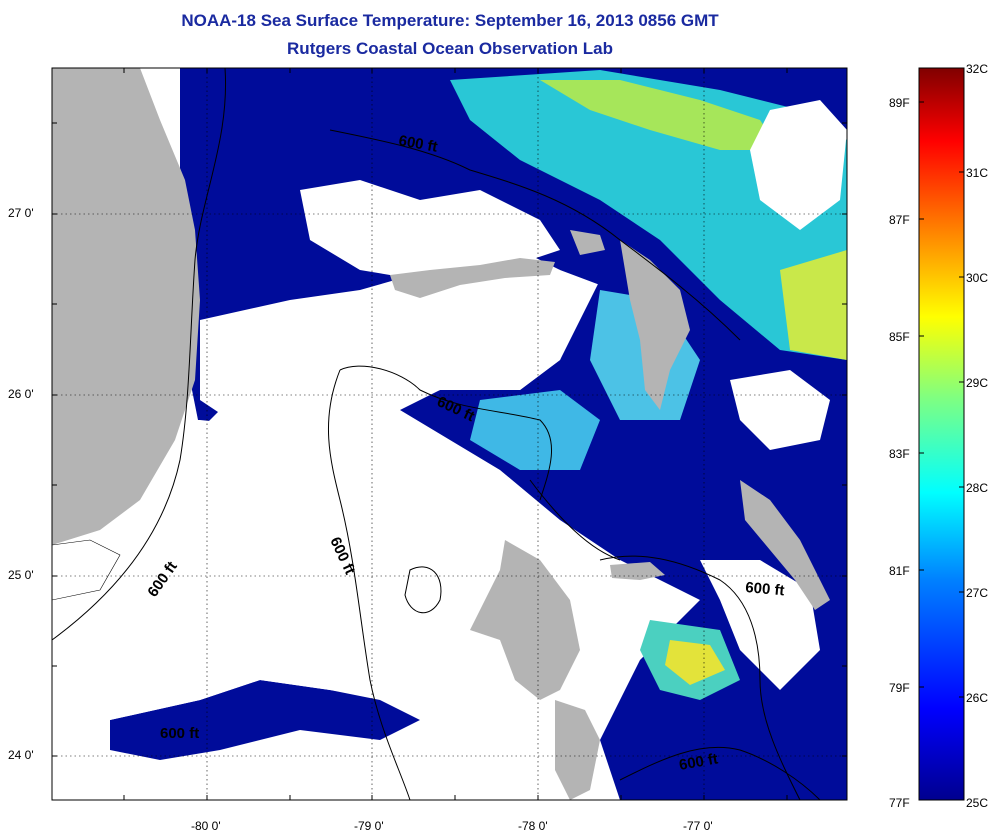 The width and height of the screenshot is (1000, 840). What do you see at coordinates (977, 698) in the screenshot?
I see `colorbar-celsius-label: 26C` at bounding box center [977, 698].